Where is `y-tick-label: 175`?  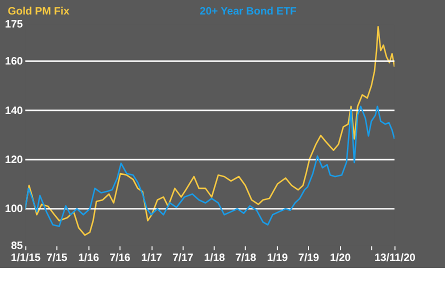
y-tick-label: 175 is located at coordinates (14, 24).